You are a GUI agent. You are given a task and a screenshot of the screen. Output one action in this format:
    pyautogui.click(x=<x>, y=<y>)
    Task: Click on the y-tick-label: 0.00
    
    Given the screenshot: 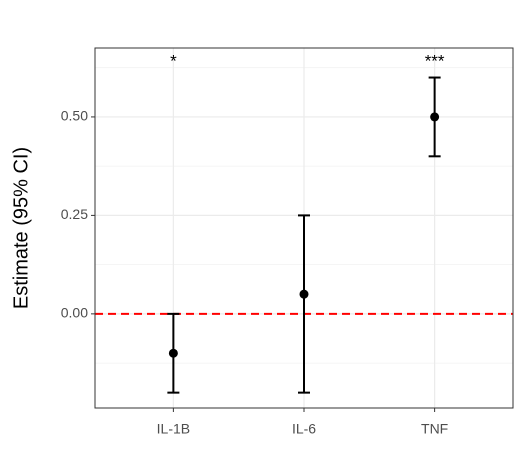 What is the action you would take?
    pyautogui.click(x=74, y=313)
    